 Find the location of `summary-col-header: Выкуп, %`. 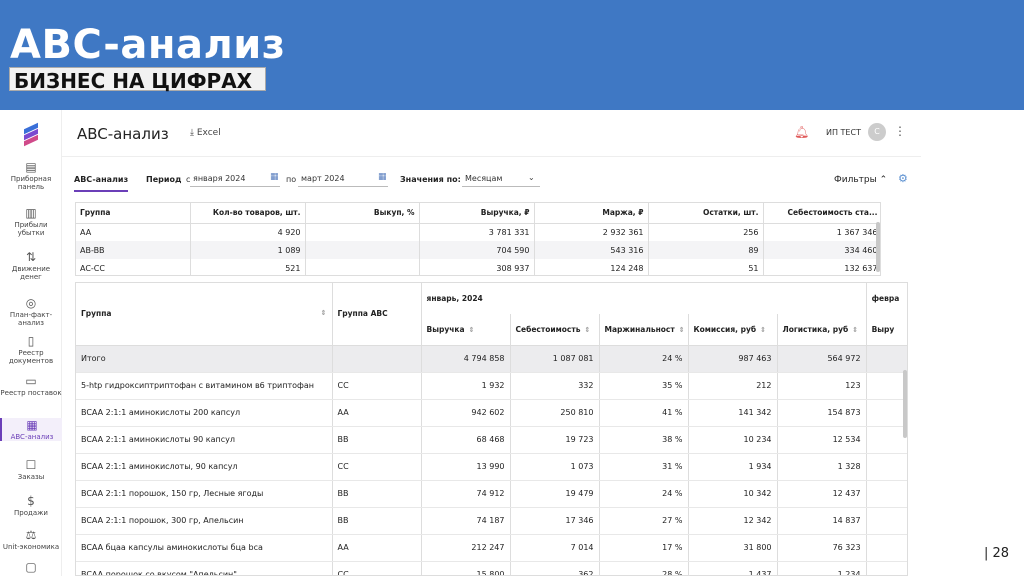

summary-col-header: Выкуп, % is located at coordinates (362, 213).